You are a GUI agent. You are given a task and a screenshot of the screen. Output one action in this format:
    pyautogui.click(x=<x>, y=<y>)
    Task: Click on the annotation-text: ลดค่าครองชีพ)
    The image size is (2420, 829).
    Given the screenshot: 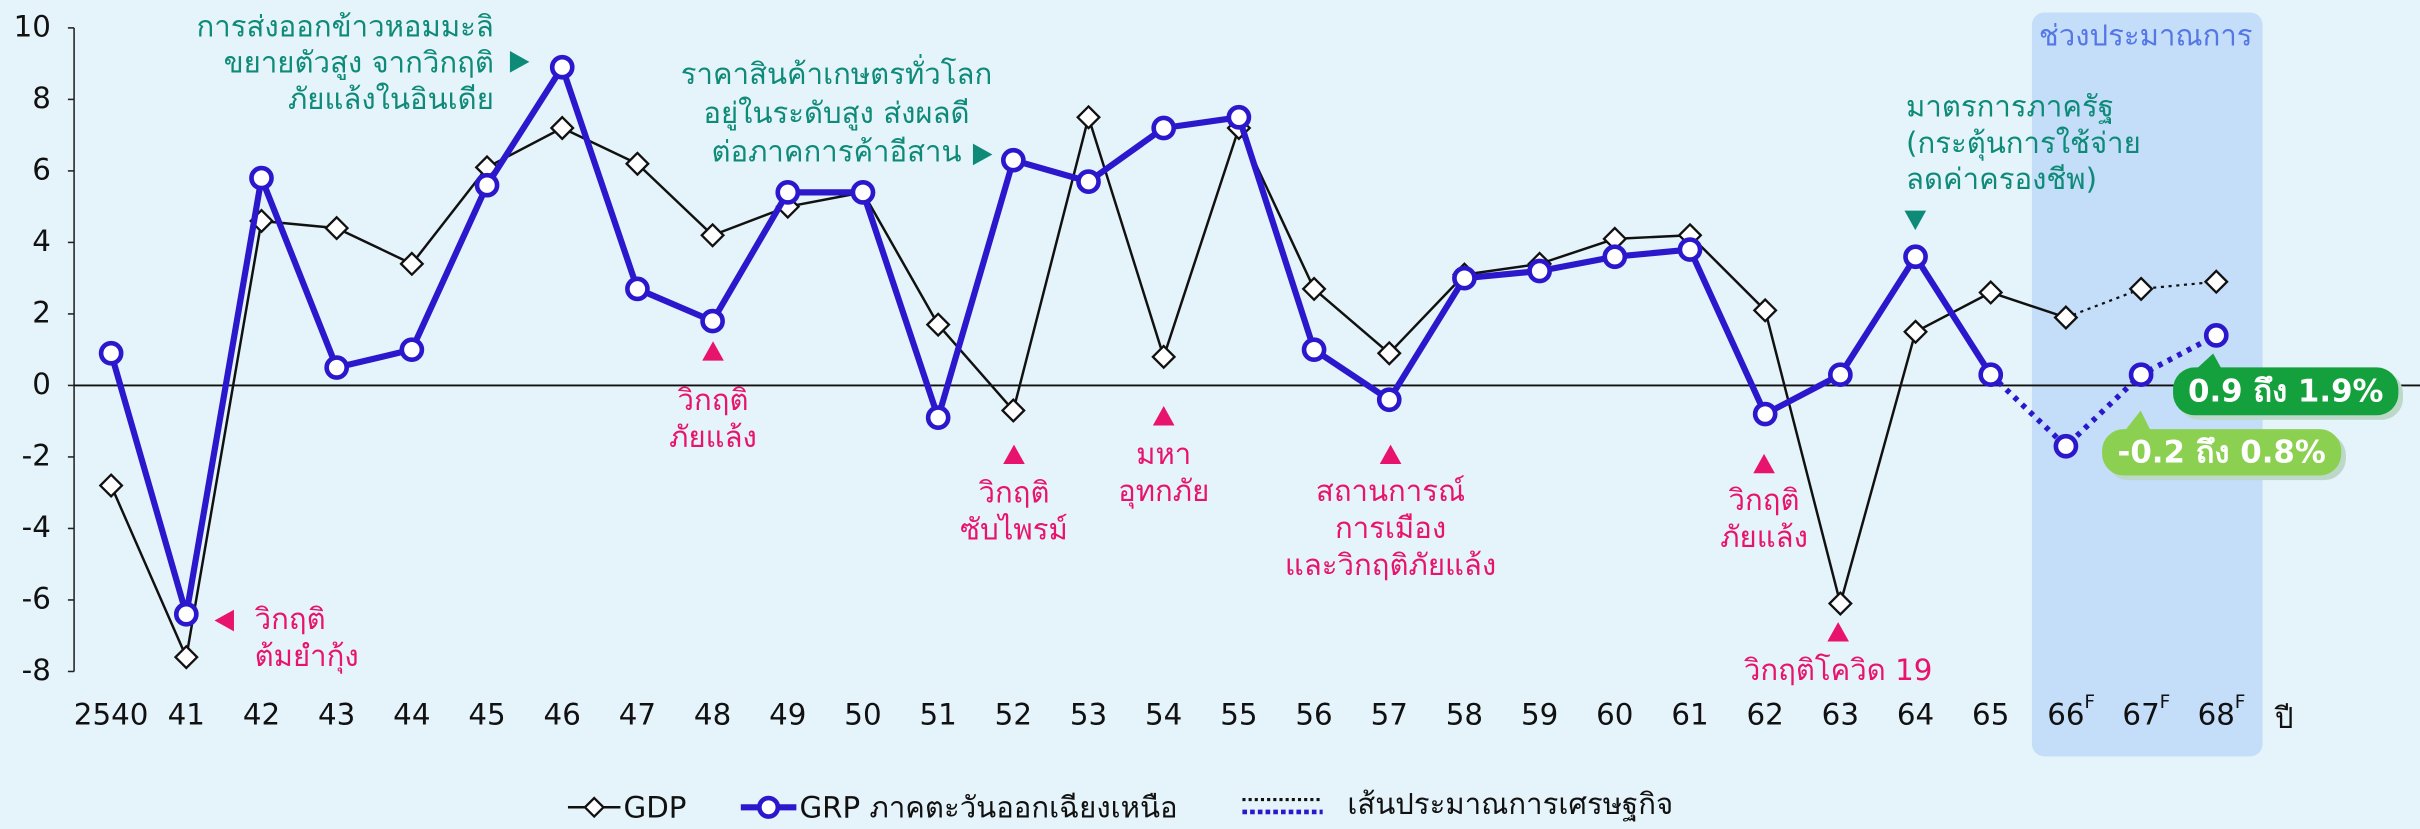 What is the action you would take?
    pyautogui.click(x=2001, y=179)
    